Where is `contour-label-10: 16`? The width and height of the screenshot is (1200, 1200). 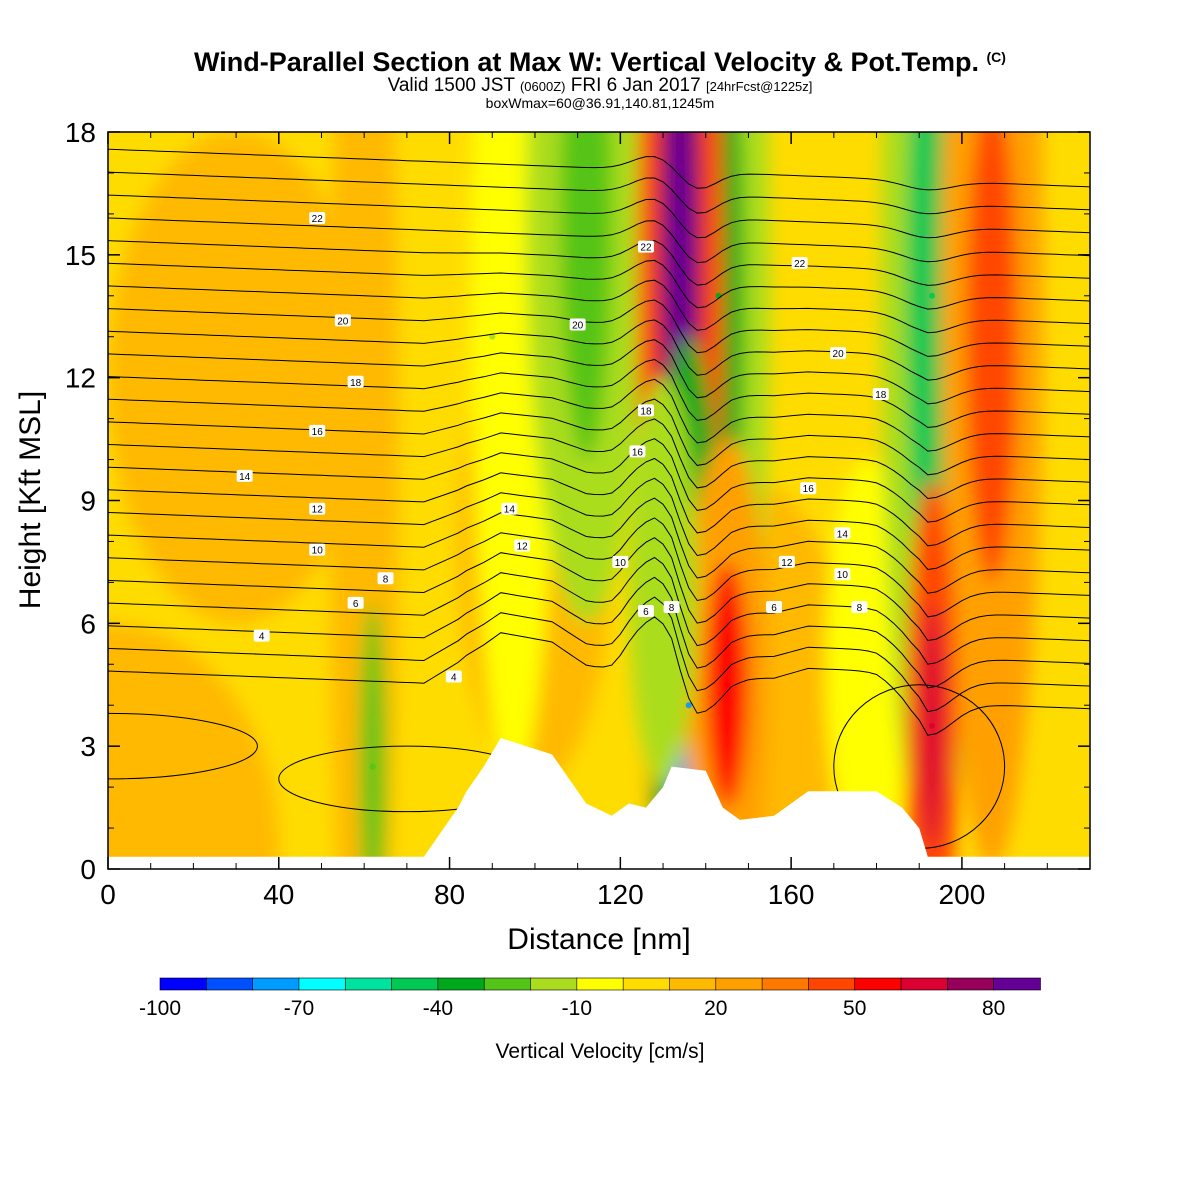
contour-label-10: 16 is located at coordinates (638, 452).